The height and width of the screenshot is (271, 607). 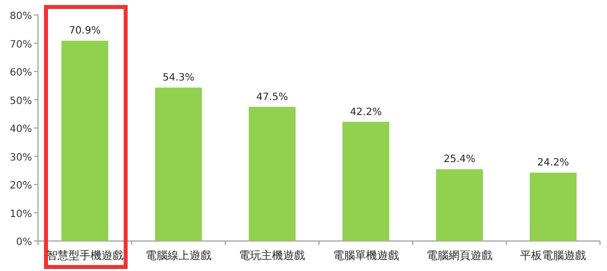 What do you see at coordinates (460, 160) in the screenshot?
I see `data-label: 25.4%` at bounding box center [460, 160].